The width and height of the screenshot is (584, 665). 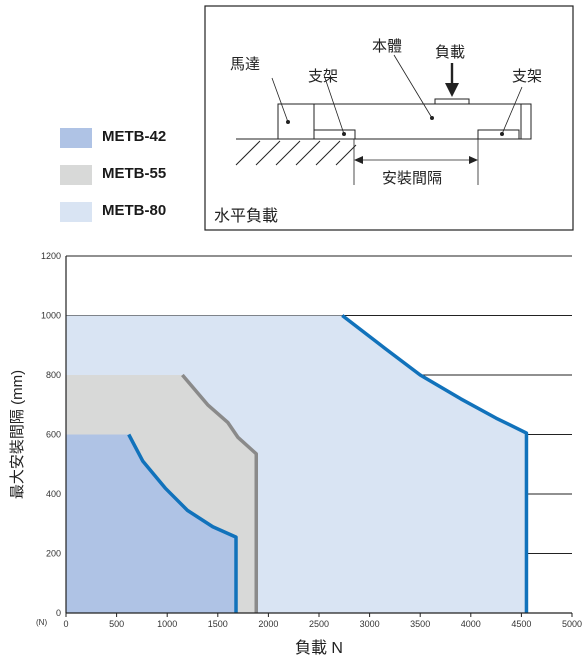 What do you see at coordinates (41, 622) in the screenshot?
I see `x-unit-label: (N)` at bounding box center [41, 622].